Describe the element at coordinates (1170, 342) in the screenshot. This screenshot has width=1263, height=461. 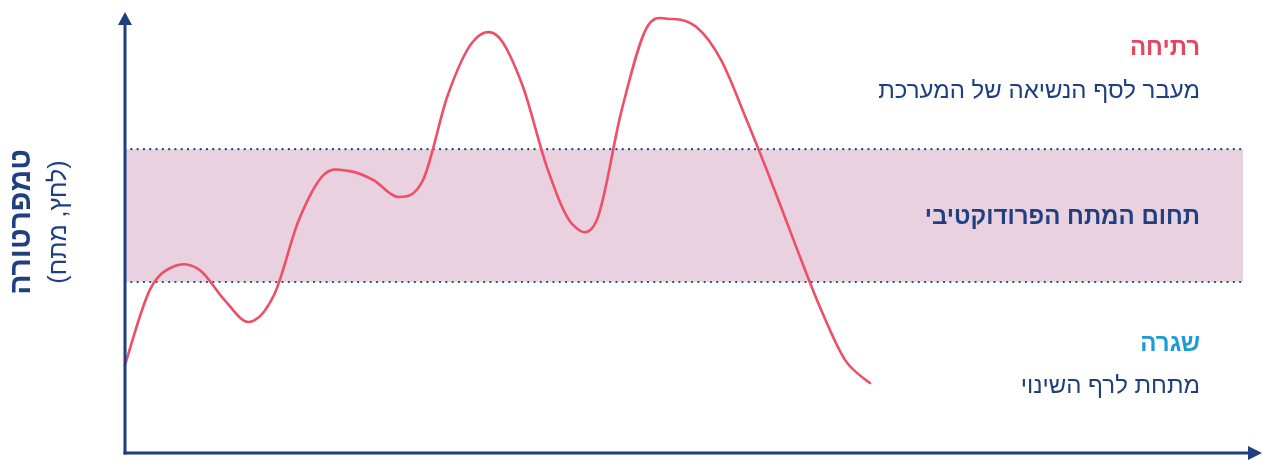
I see `text: שגרה` at that location.